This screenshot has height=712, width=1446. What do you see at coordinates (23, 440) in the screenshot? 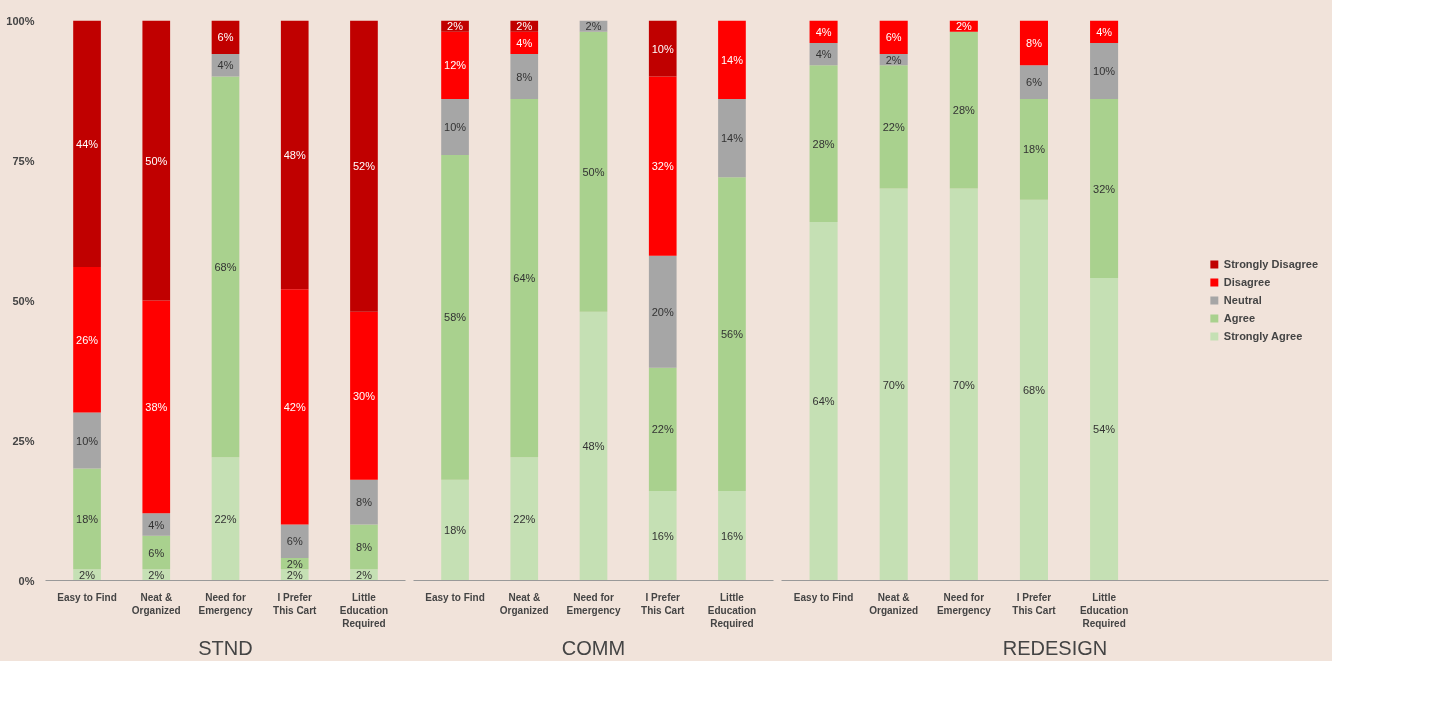
I see `y-tick-label: 25%` at bounding box center [23, 440].